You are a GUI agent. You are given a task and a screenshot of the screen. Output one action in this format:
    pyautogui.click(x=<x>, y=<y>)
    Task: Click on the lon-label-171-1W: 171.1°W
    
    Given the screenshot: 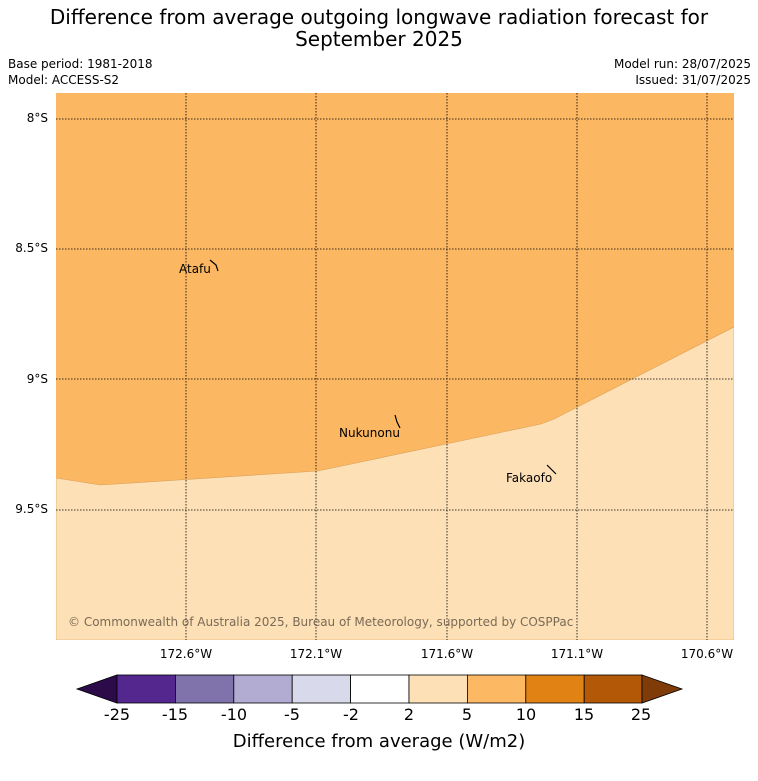 What is the action you would take?
    pyautogui.click(x=577, y=654)
    